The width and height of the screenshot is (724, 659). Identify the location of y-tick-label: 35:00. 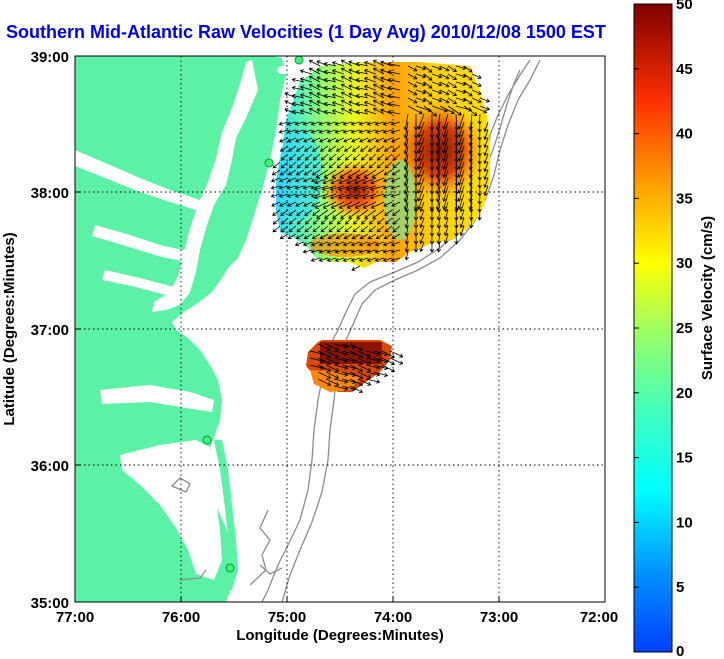
(50, 603).